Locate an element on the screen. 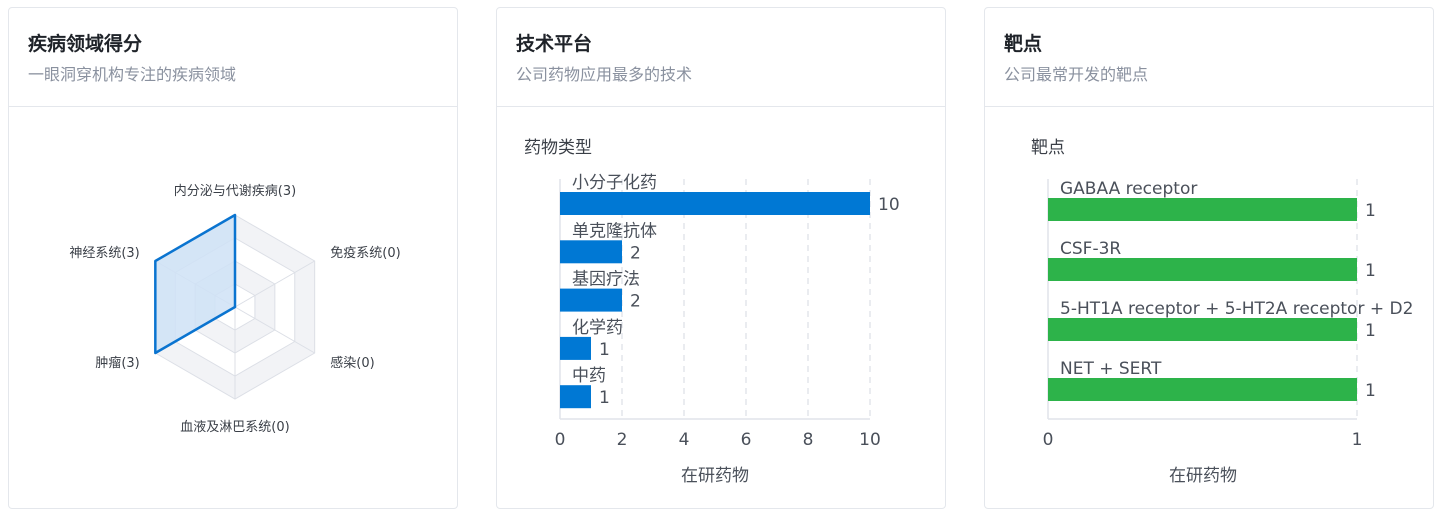 The image size is (1441, 518). category-label: 基因疗法 is located at coordinates (606, 280).